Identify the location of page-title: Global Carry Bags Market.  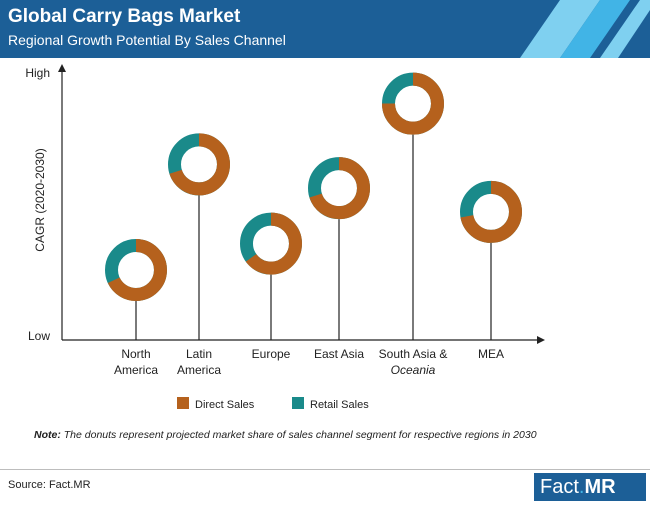
(124, 16).